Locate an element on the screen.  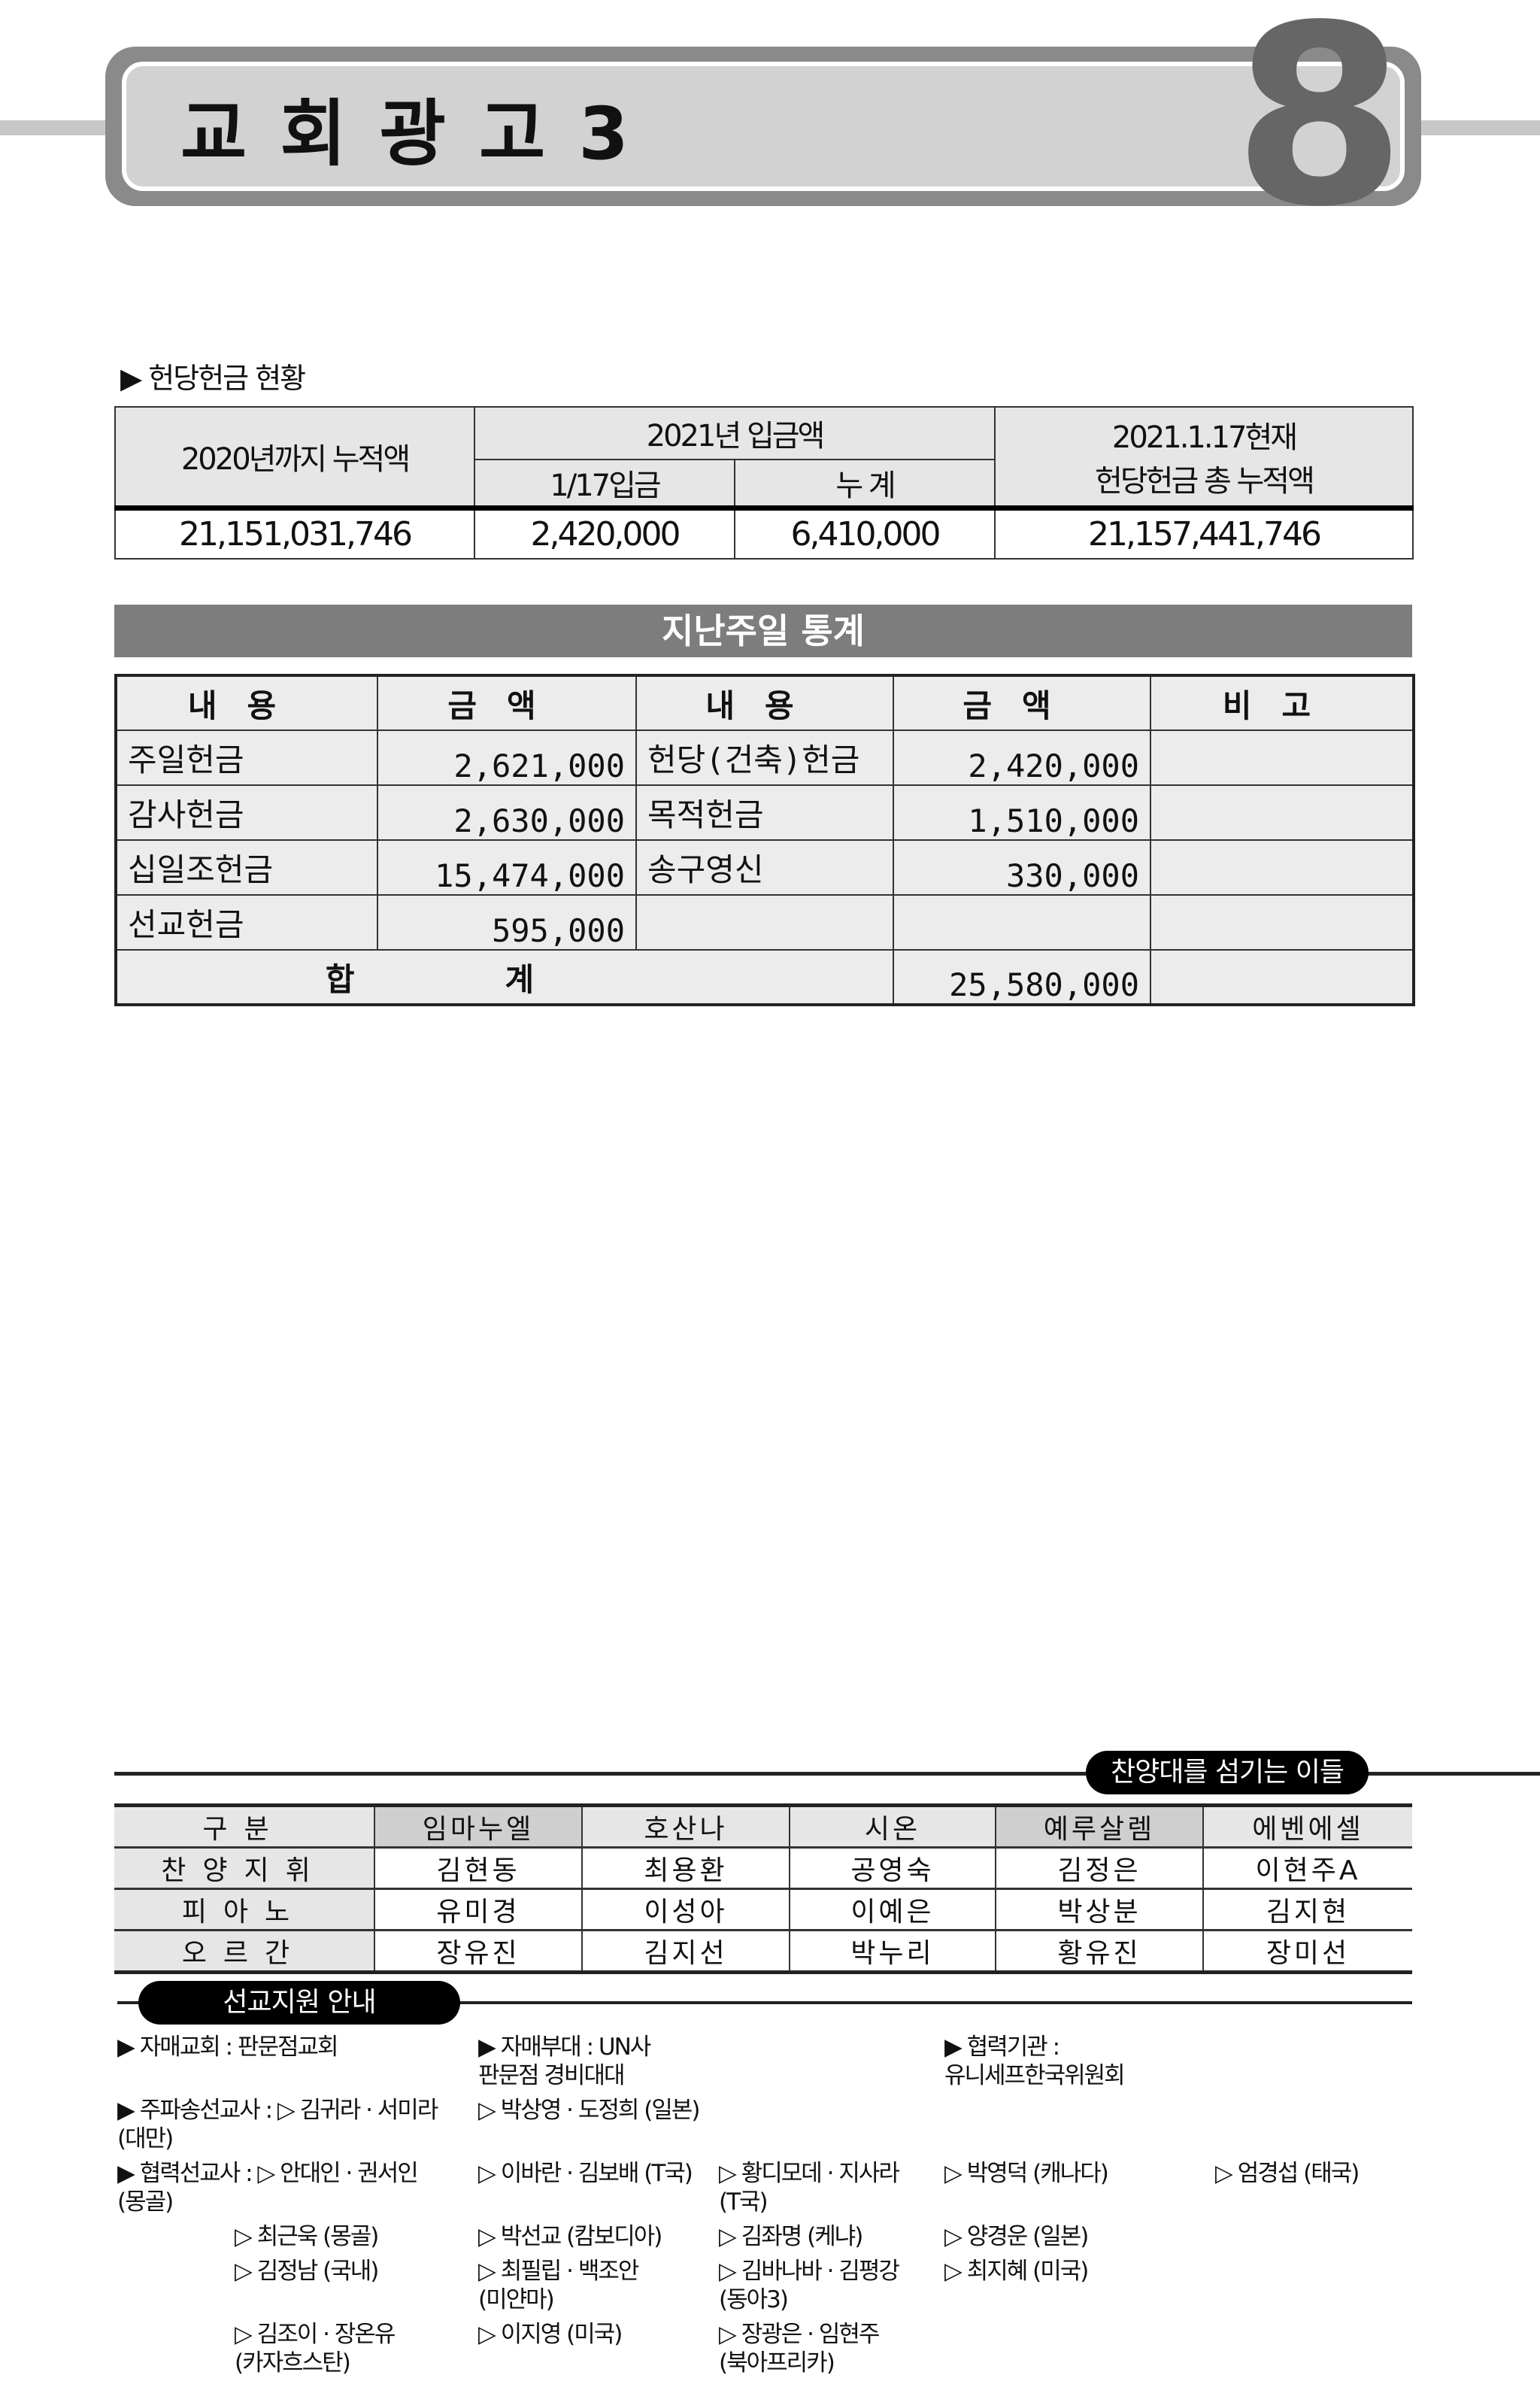
name-cell: 최용환 is located at coordinates (685, 1868).